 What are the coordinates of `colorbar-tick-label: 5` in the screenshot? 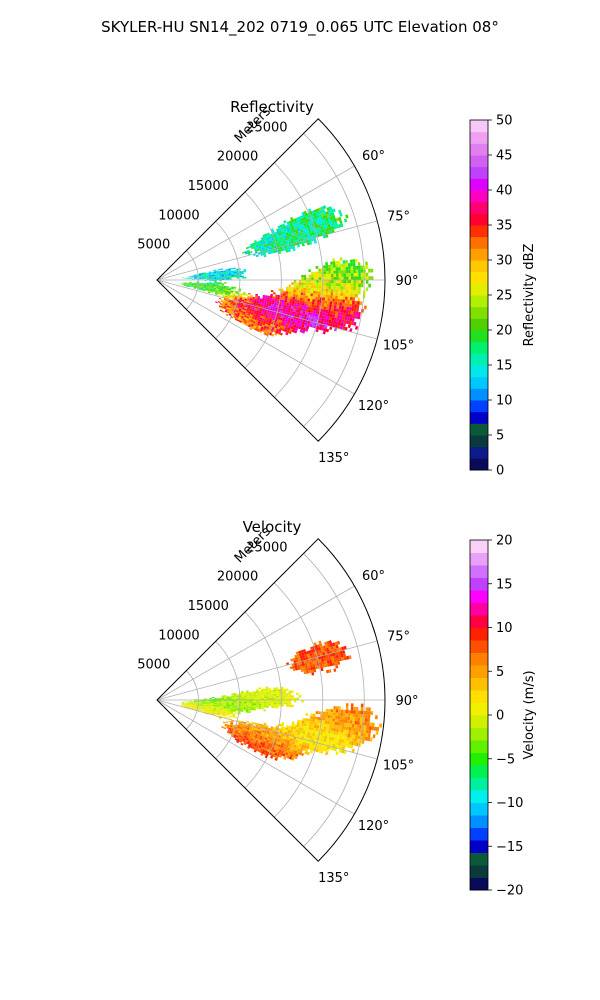 It's located at (500, 436).